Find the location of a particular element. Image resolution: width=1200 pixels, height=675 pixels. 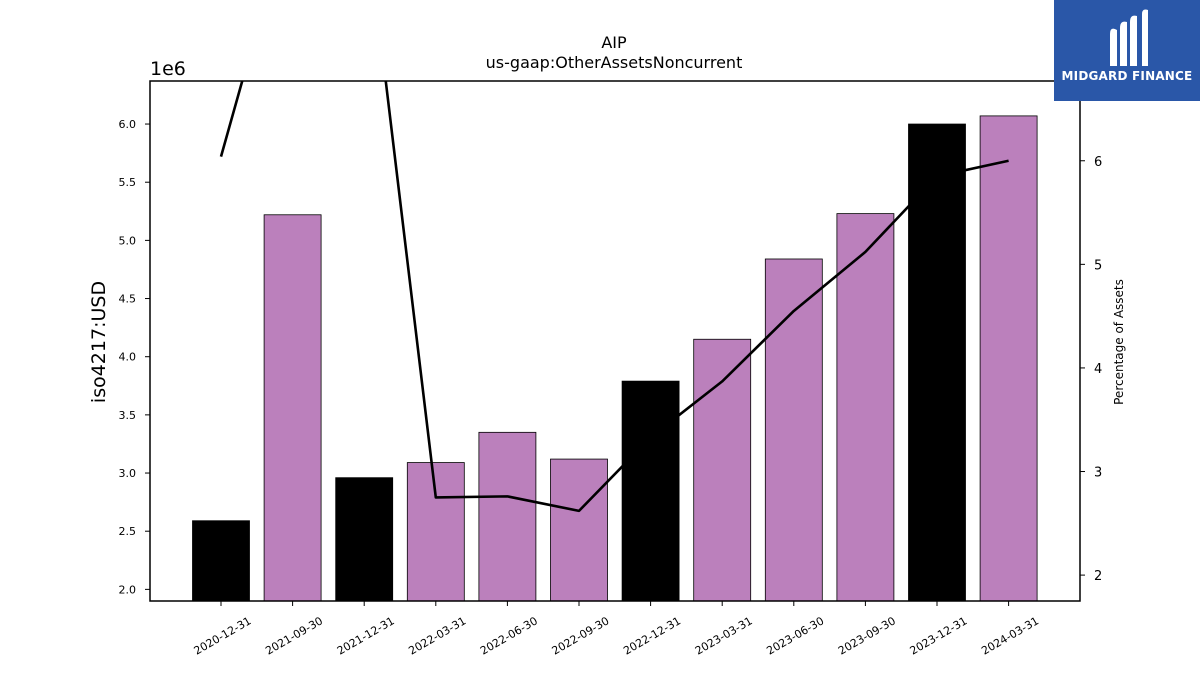

y-tick-label: 4.5 is located at coordinates (128, 299).